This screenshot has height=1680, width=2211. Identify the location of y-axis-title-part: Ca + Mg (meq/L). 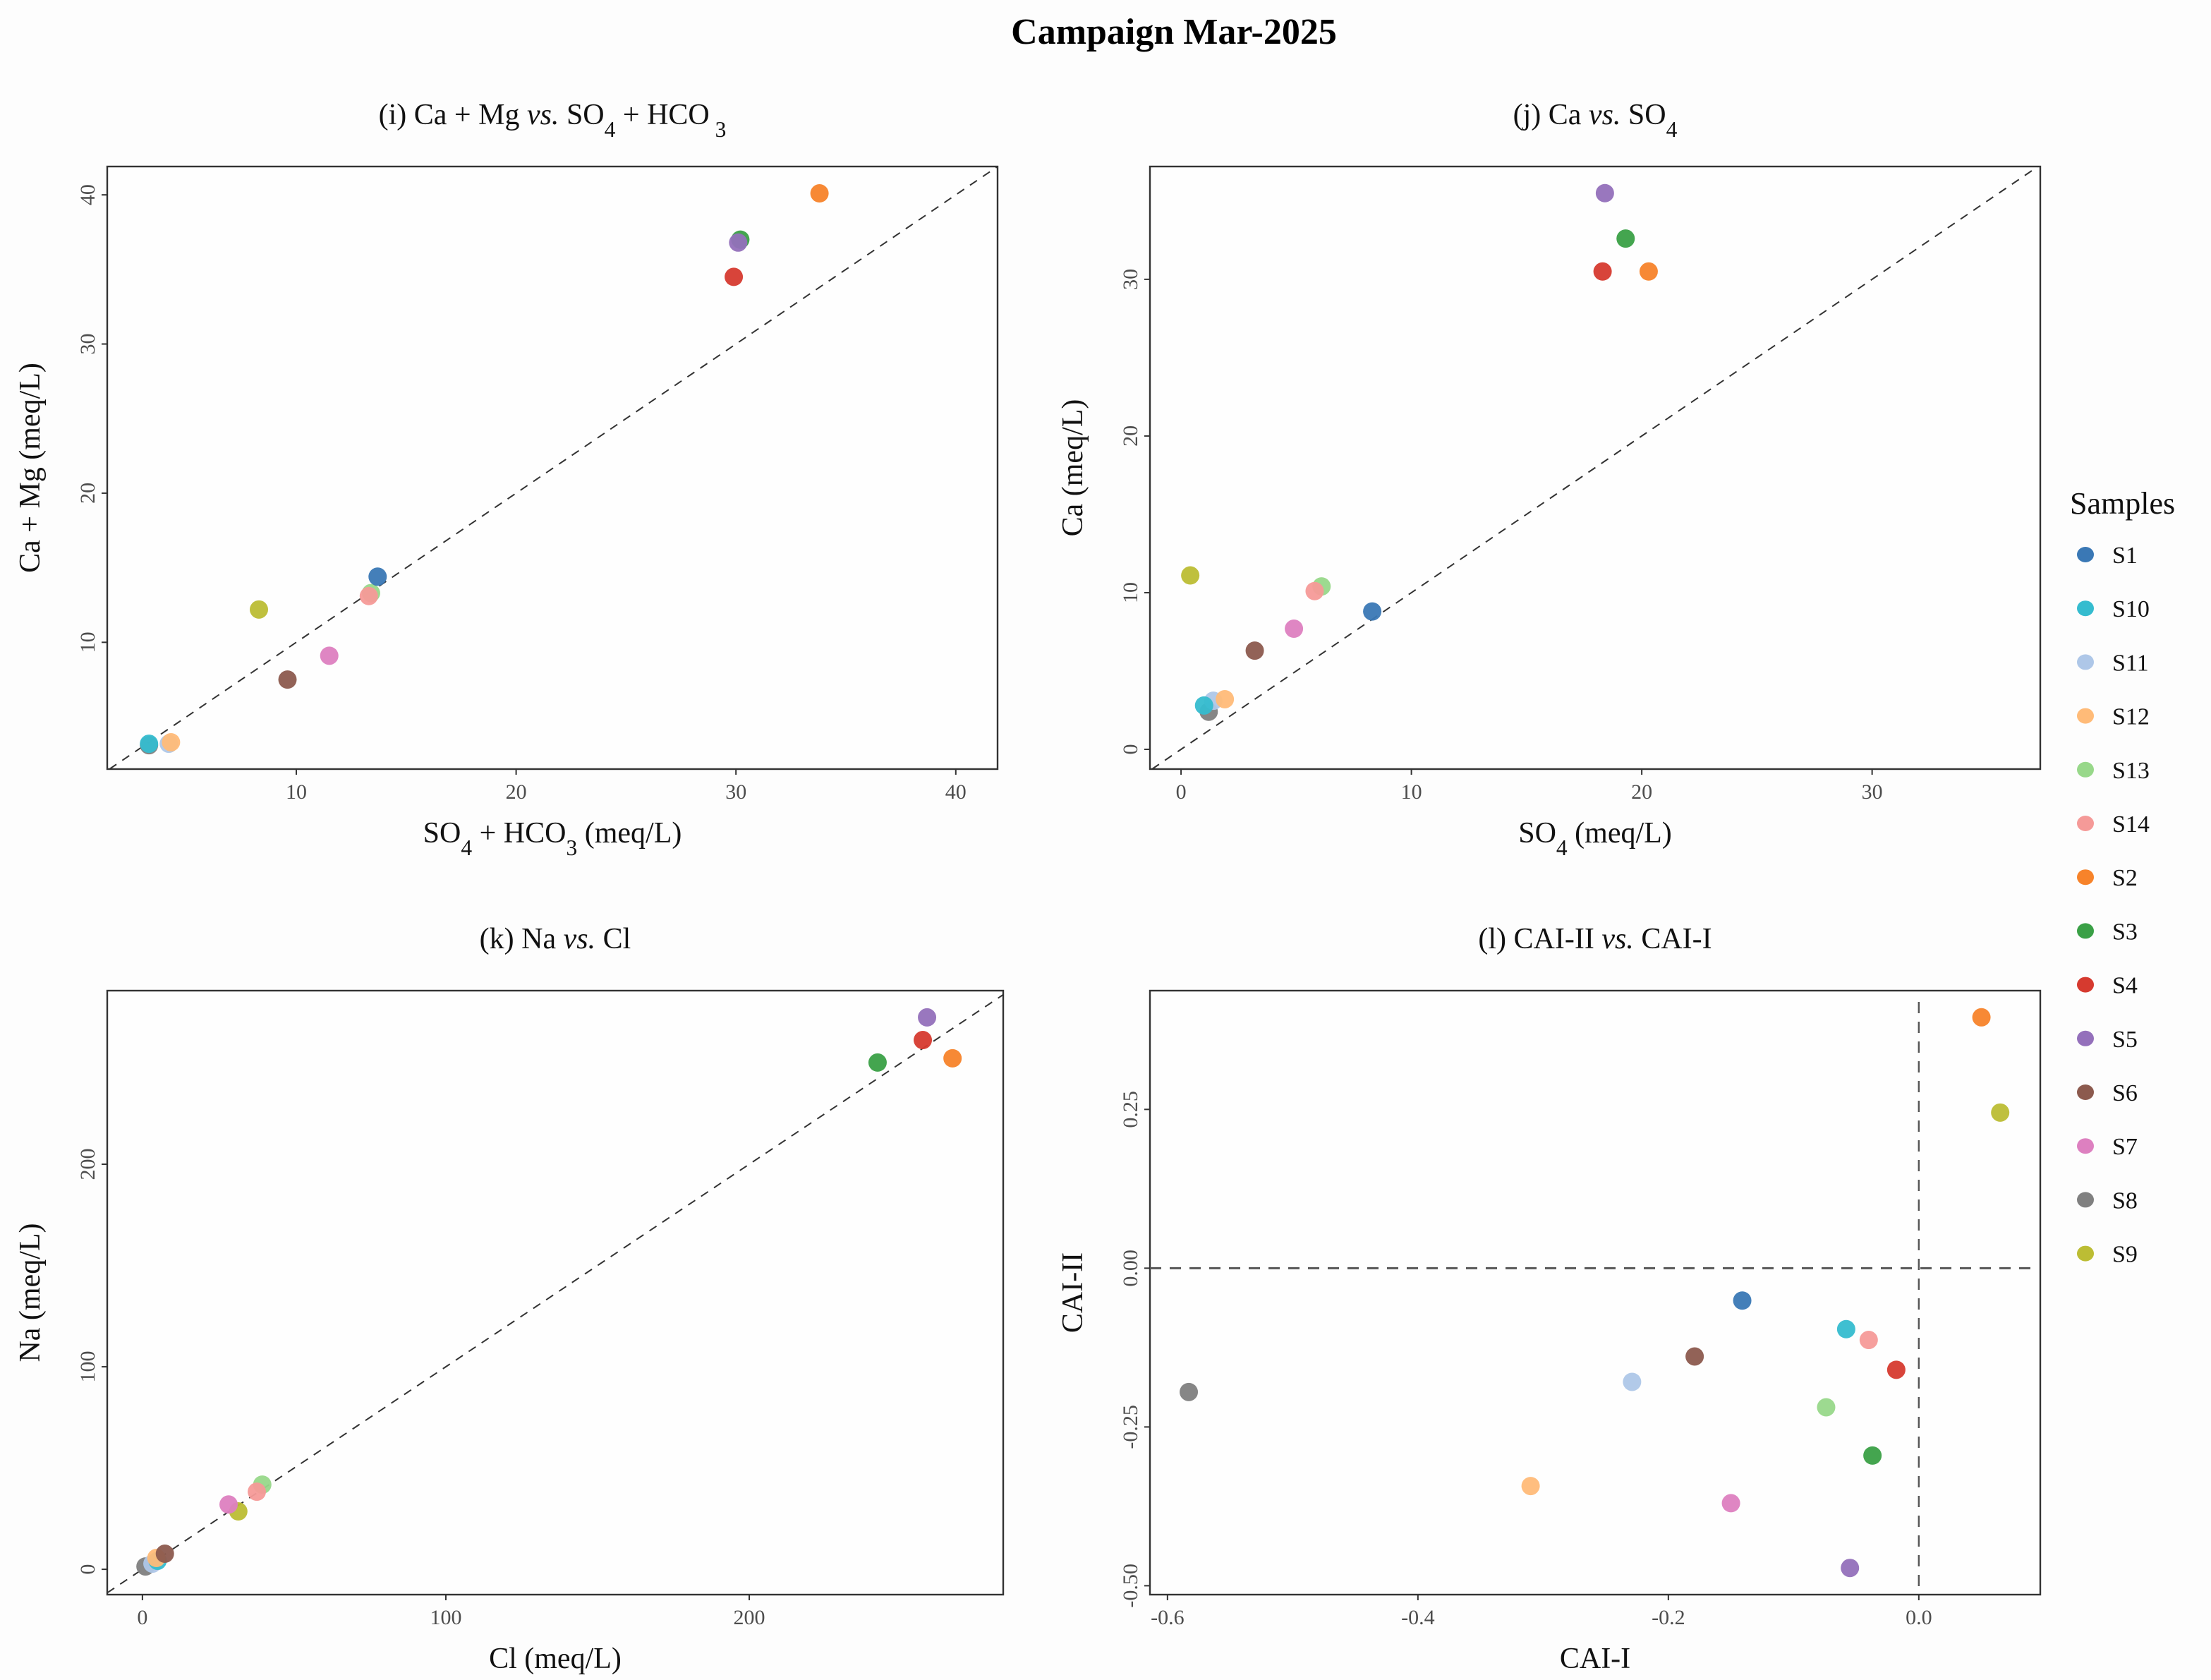
(30, 468).